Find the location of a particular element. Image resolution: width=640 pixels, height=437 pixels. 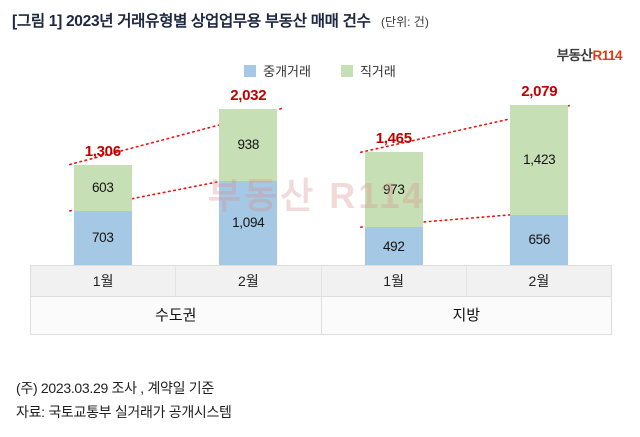

segment-value: 1,423 is located at coordinates (539, 160).